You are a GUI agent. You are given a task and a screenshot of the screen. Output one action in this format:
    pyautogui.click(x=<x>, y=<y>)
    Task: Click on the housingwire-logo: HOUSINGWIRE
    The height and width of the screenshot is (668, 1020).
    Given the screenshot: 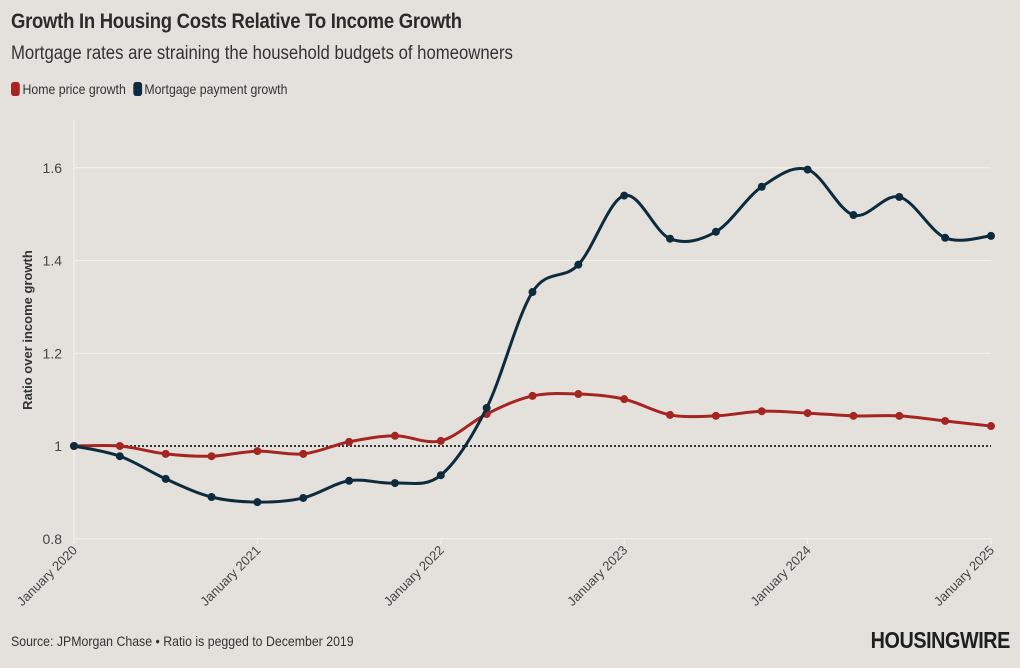 What is the action you would take?
    pyautogui.click(x=940, y=640)
    